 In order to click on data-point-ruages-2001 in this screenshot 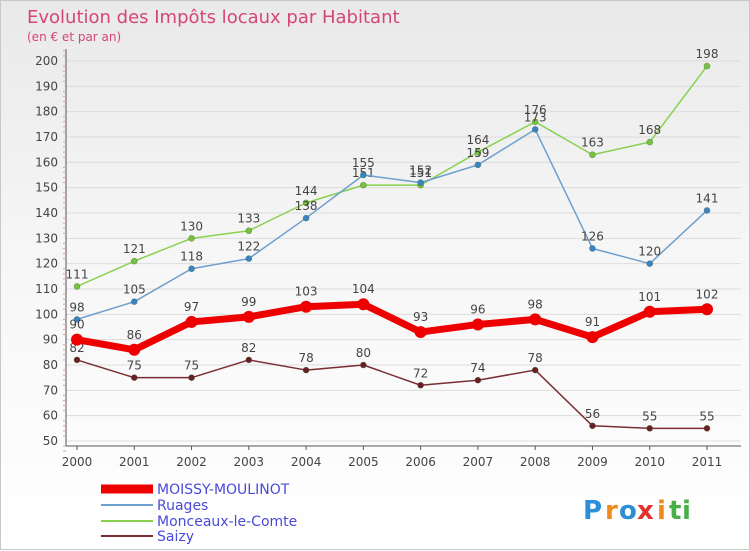, I will do `click(134, 301)`.